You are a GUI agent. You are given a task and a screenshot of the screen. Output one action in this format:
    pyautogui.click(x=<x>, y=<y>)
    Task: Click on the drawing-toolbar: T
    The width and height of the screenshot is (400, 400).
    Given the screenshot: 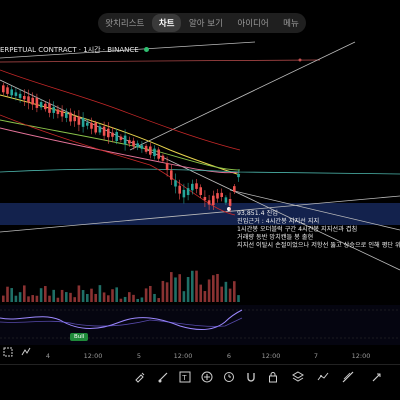 What is the action you would take?
    pyautogui.click(x=200, y=378)
    